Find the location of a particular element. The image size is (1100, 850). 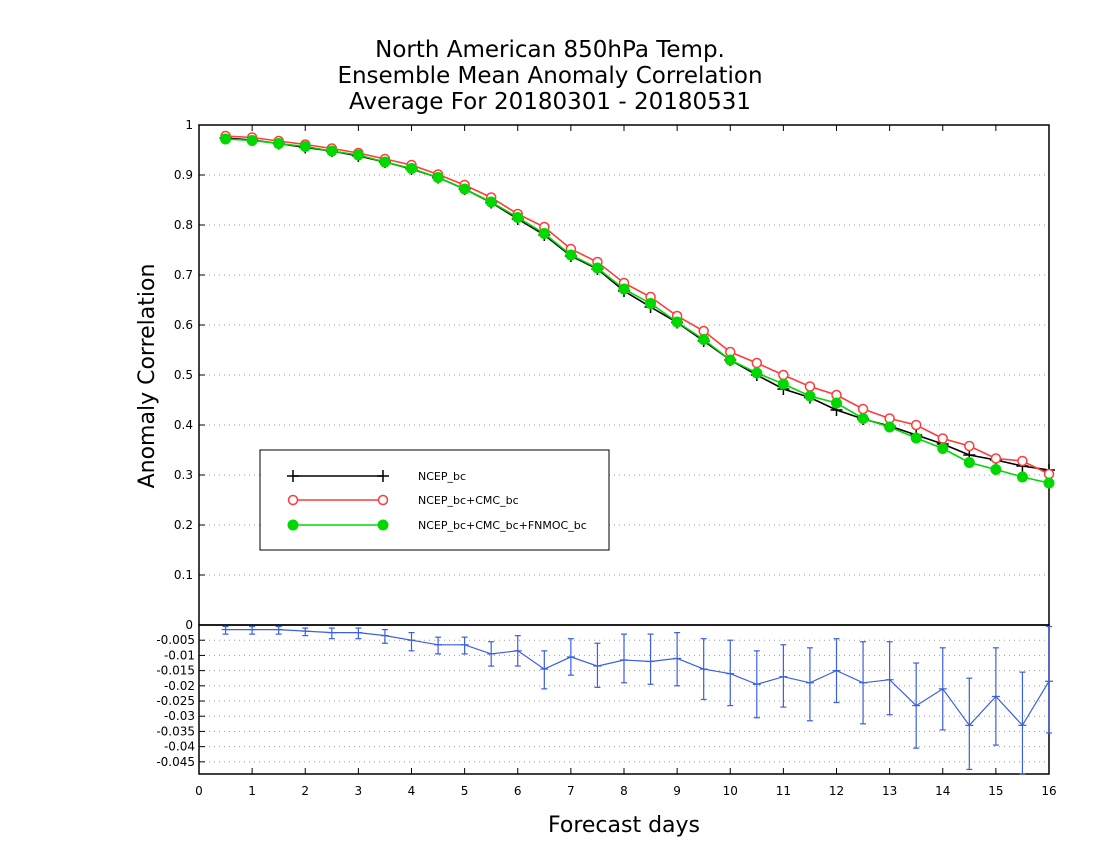

x-tick-label: 4 is located at coordinates (412, 791).